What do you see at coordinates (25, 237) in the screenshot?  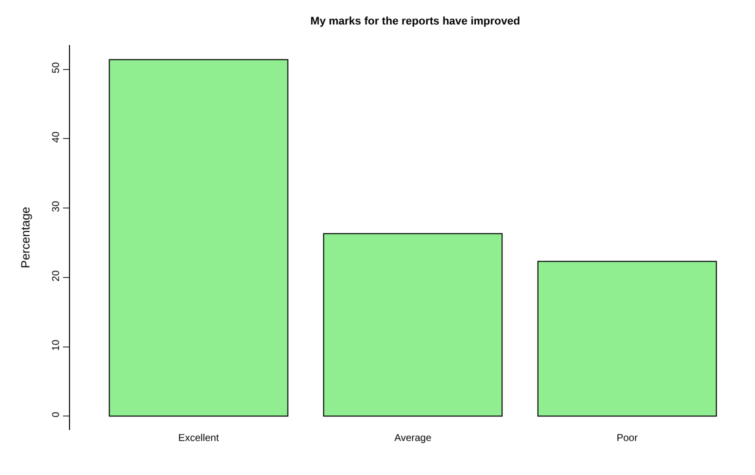 I see `y-axis-title: Percentage` at bounding box center [25, 237].